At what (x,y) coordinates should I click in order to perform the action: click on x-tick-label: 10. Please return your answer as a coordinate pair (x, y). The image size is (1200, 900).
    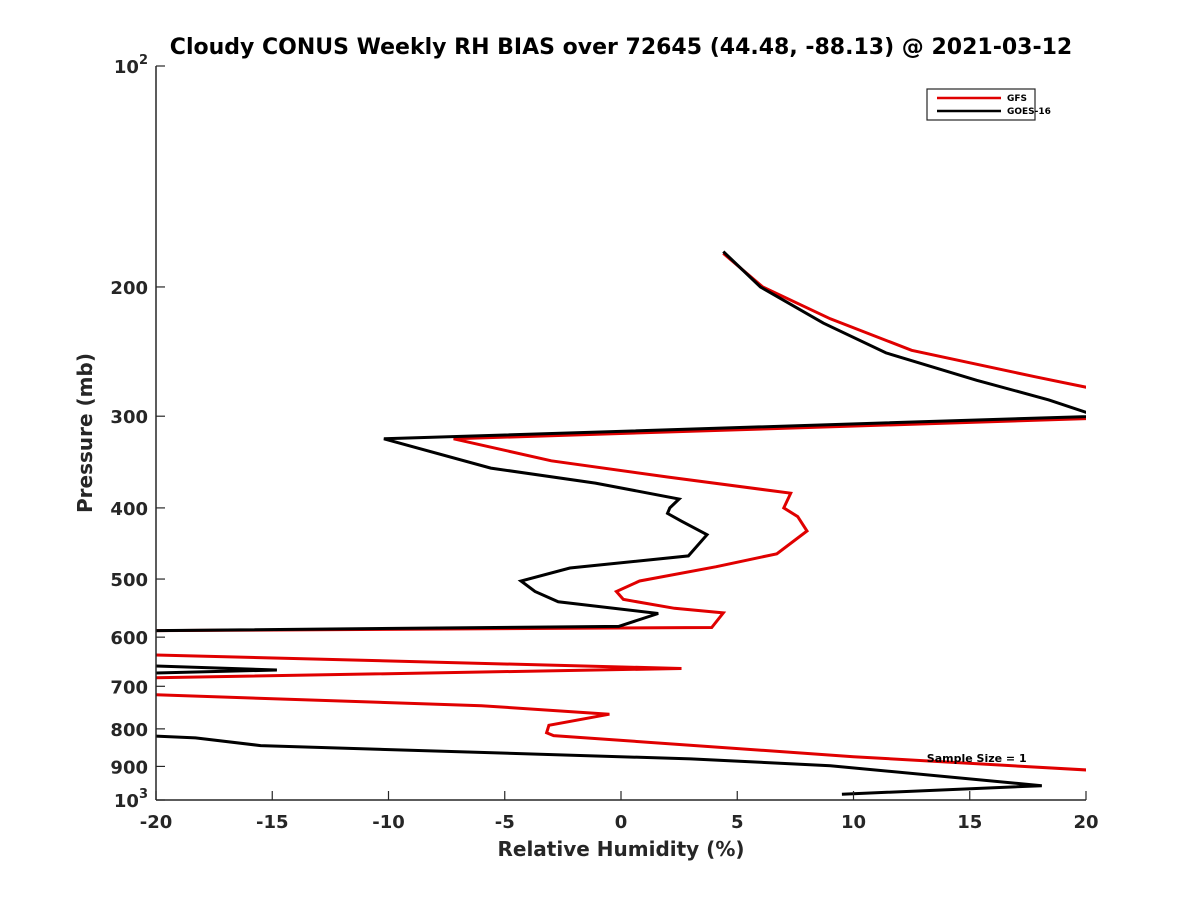
    Looking at the image, I should click on (853, 822).